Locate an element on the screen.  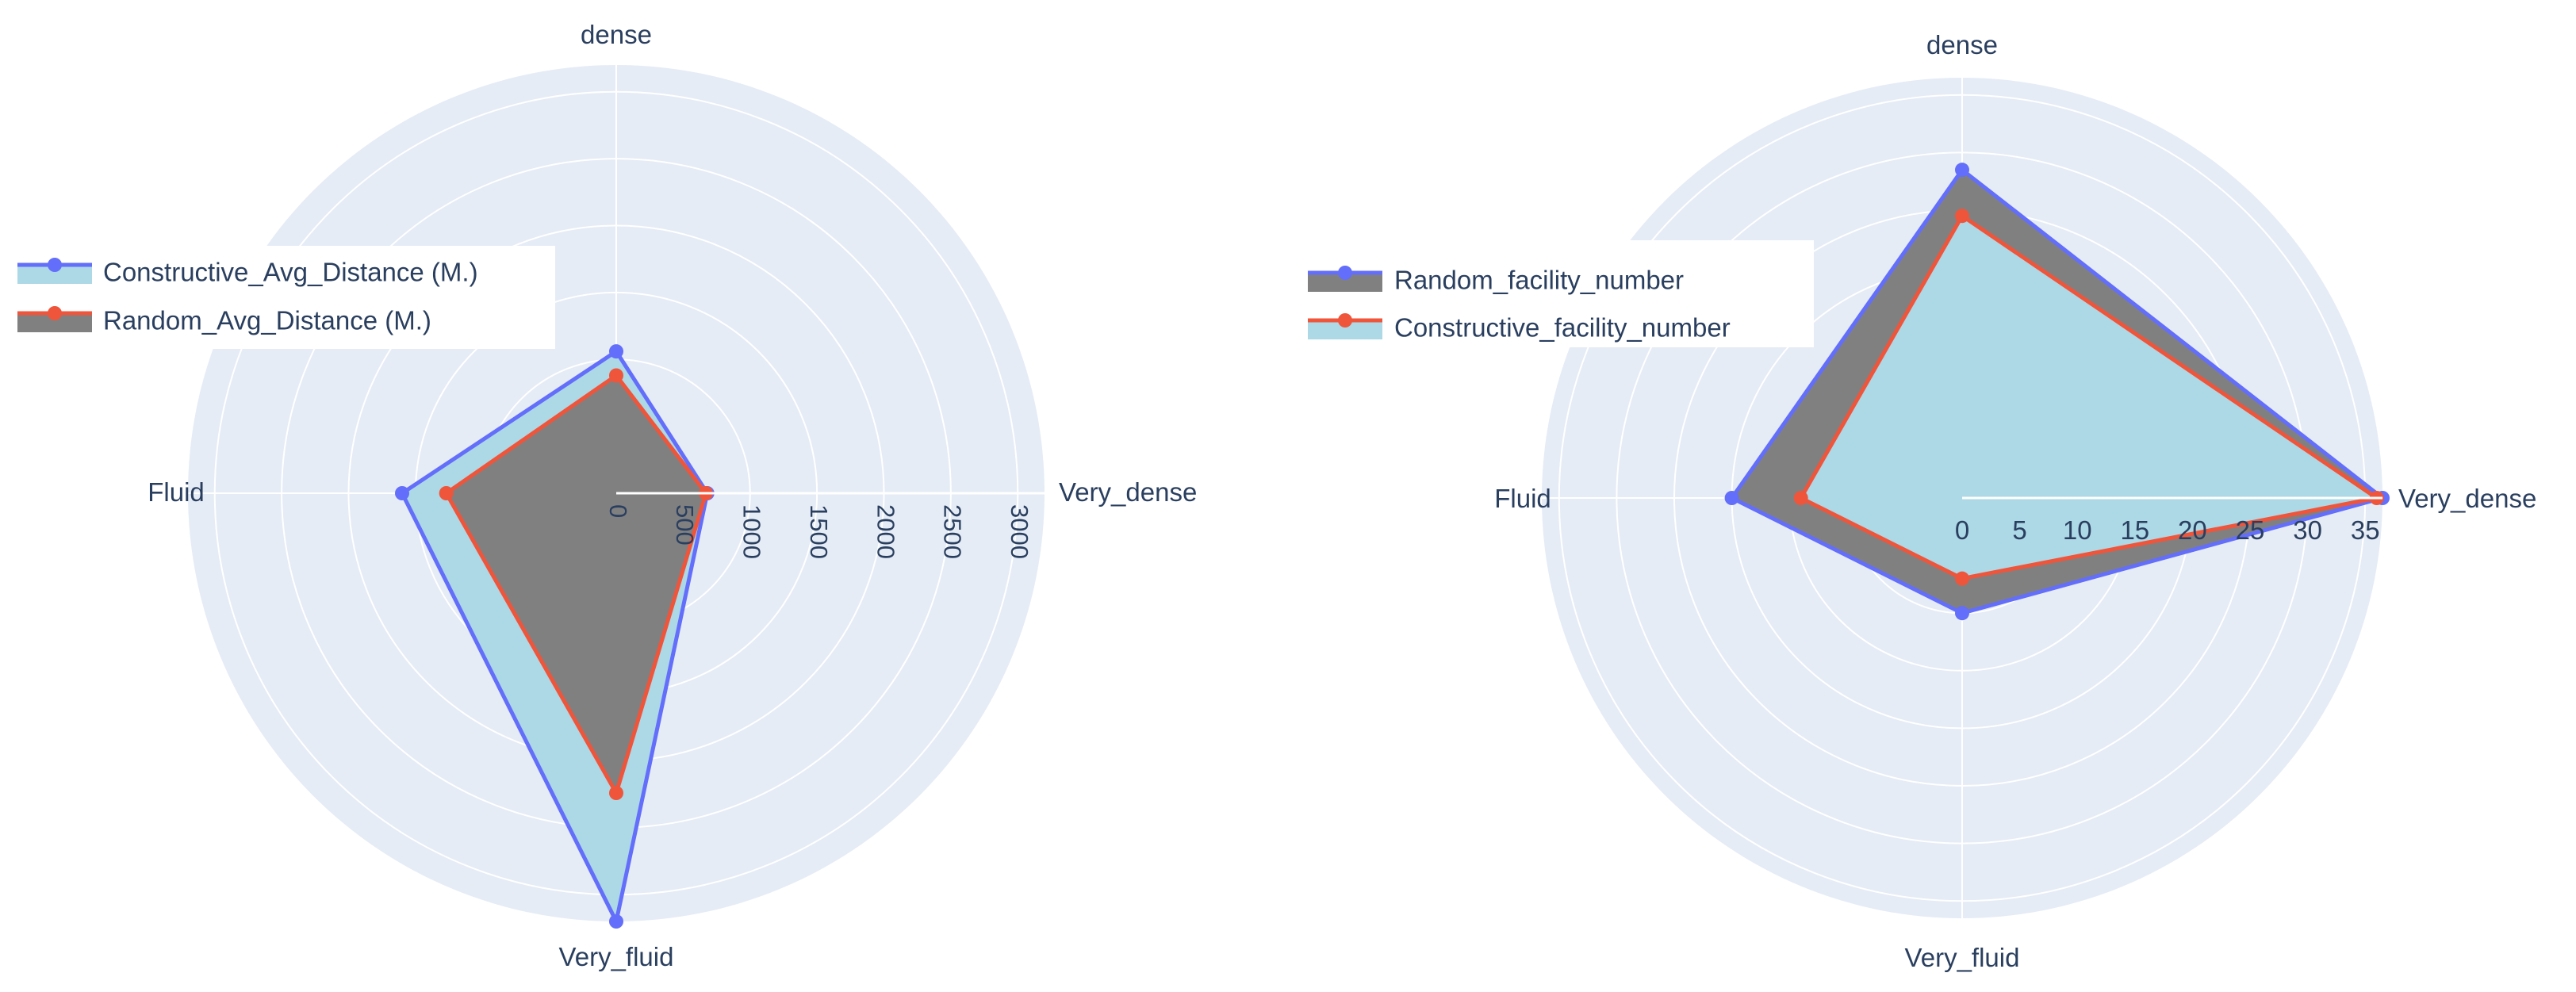
radial-tick-label: 2500 is located at coordinates (953, 531).